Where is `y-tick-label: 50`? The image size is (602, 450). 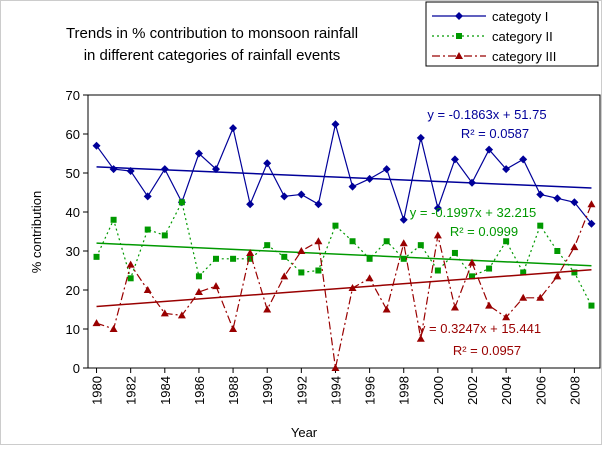 y-tick-label: 50 is located at coordinates (73, 173).